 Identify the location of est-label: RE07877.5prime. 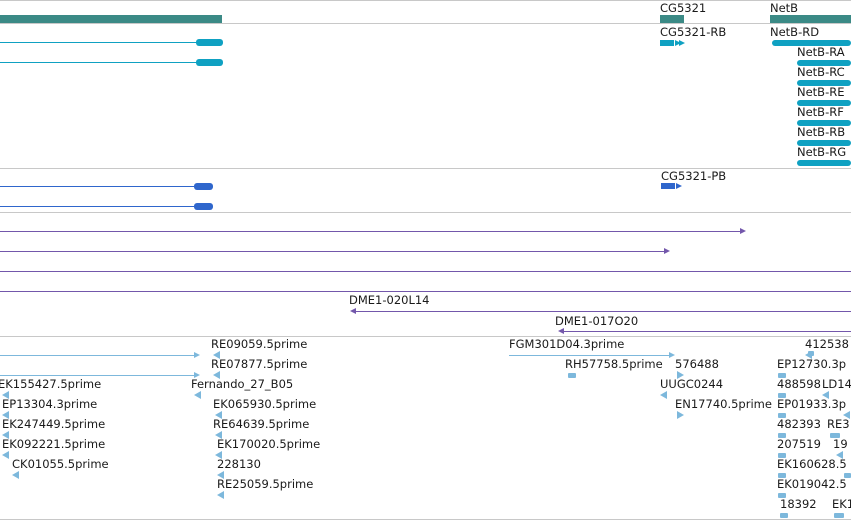
(259, 364).